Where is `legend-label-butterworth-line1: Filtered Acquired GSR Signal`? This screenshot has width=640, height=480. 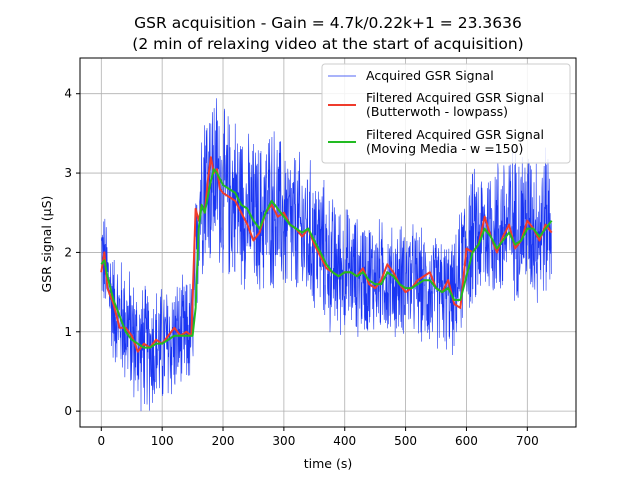
legend-label-butterworth-line1: Filtered Acquired GSR Signal is located at coordinates (455, 97).